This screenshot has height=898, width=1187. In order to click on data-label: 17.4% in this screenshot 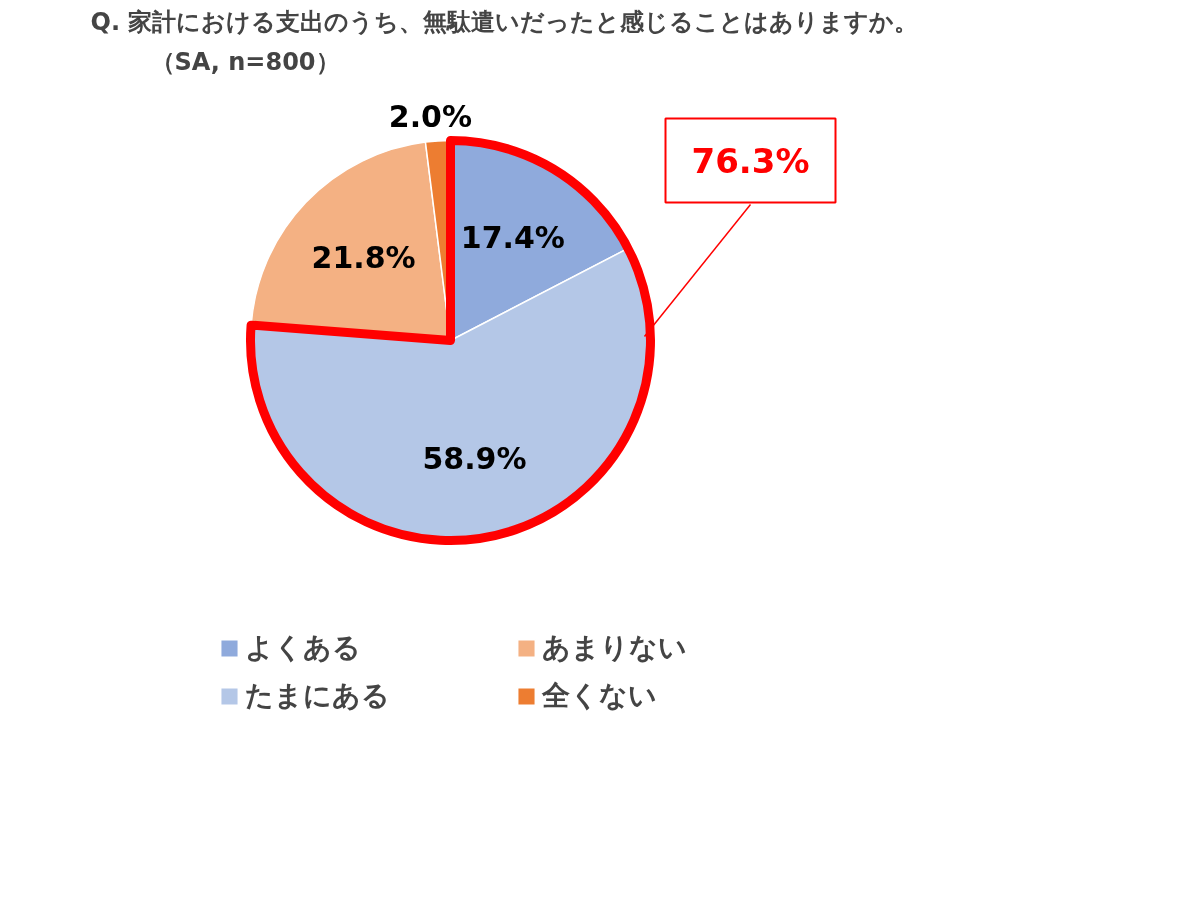, I will do `click(512, 238)`.